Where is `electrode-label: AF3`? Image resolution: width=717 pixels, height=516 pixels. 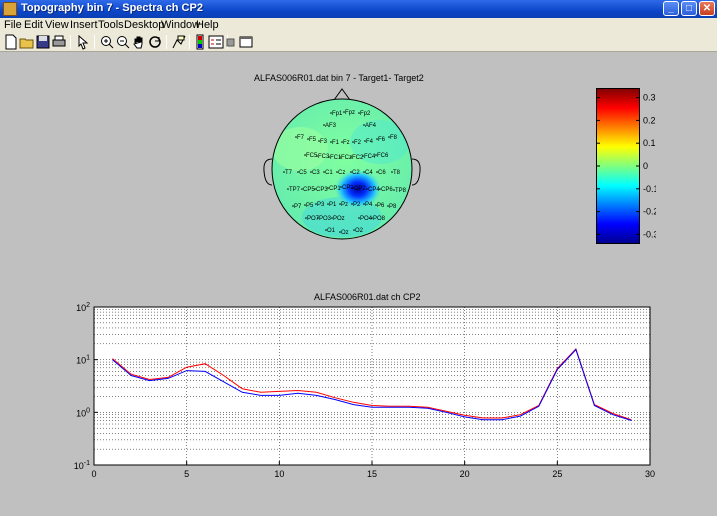
electrode-label: AF3 is located at coordinates (331, 126).